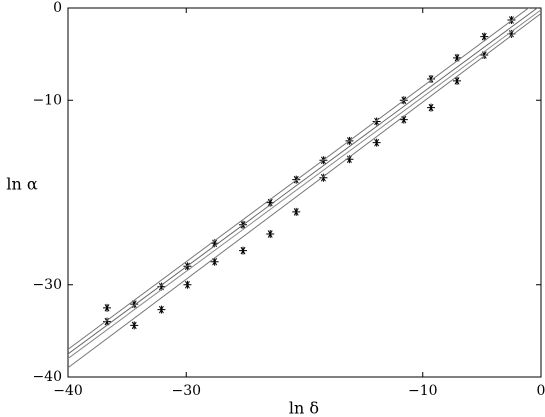 This screenshot has height=417, width=545. Describe the element at coordinates (304, 408) in the screenshot. I see `x-axis-label: ln δ` at that location.